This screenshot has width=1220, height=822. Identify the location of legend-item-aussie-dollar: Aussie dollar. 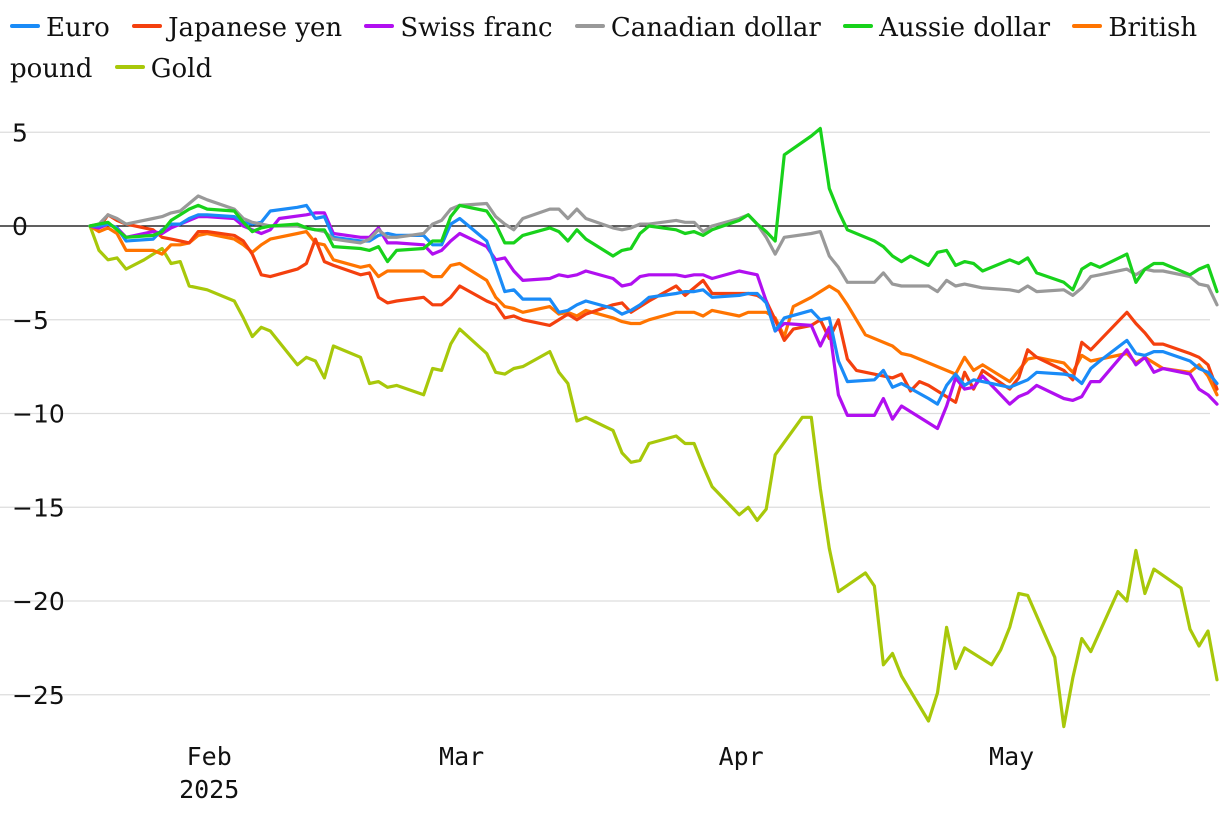
(946, 28).